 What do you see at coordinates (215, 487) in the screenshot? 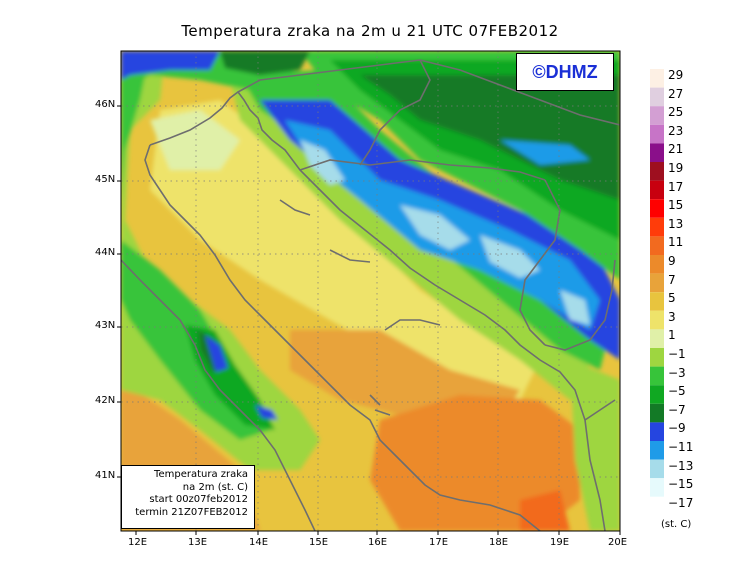
I see `info-line-2: na 2m (st. C)` at bounding box center [215, 487].